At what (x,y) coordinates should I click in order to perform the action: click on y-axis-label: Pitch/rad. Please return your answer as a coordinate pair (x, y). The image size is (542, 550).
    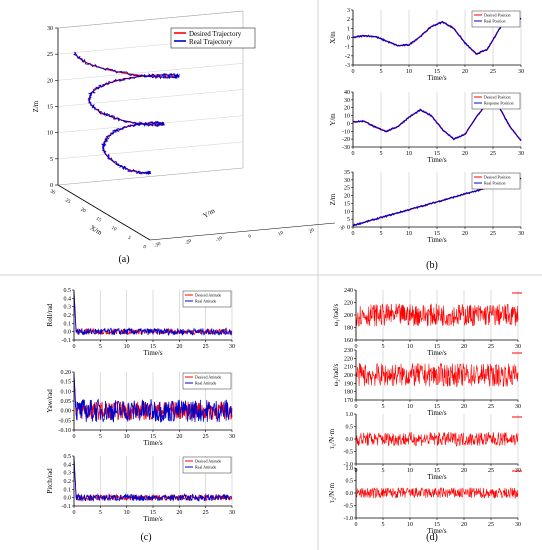
    Looking at the image, I should click on (50, 481).